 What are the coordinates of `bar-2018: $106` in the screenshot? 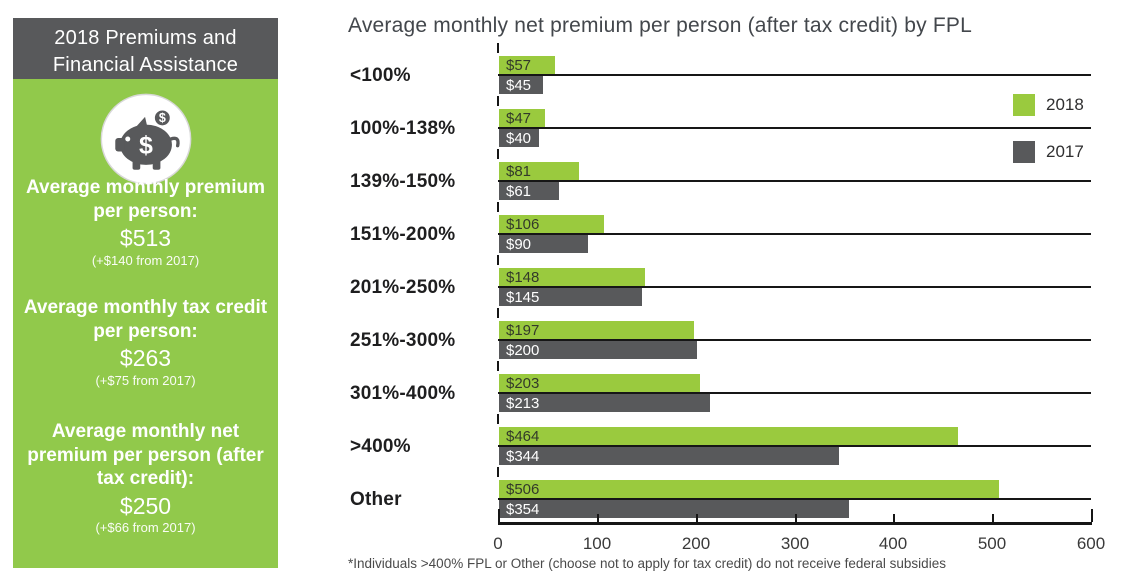 It's located at (551, 224).